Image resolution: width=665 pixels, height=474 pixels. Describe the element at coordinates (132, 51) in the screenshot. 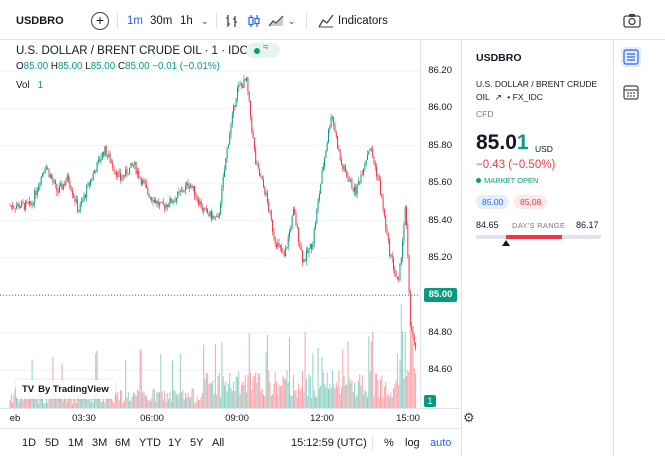

I see `chart-legend-title: U.S. DOLLAR / BRENT CRUDE OIL · 1 · IDC` at that location.